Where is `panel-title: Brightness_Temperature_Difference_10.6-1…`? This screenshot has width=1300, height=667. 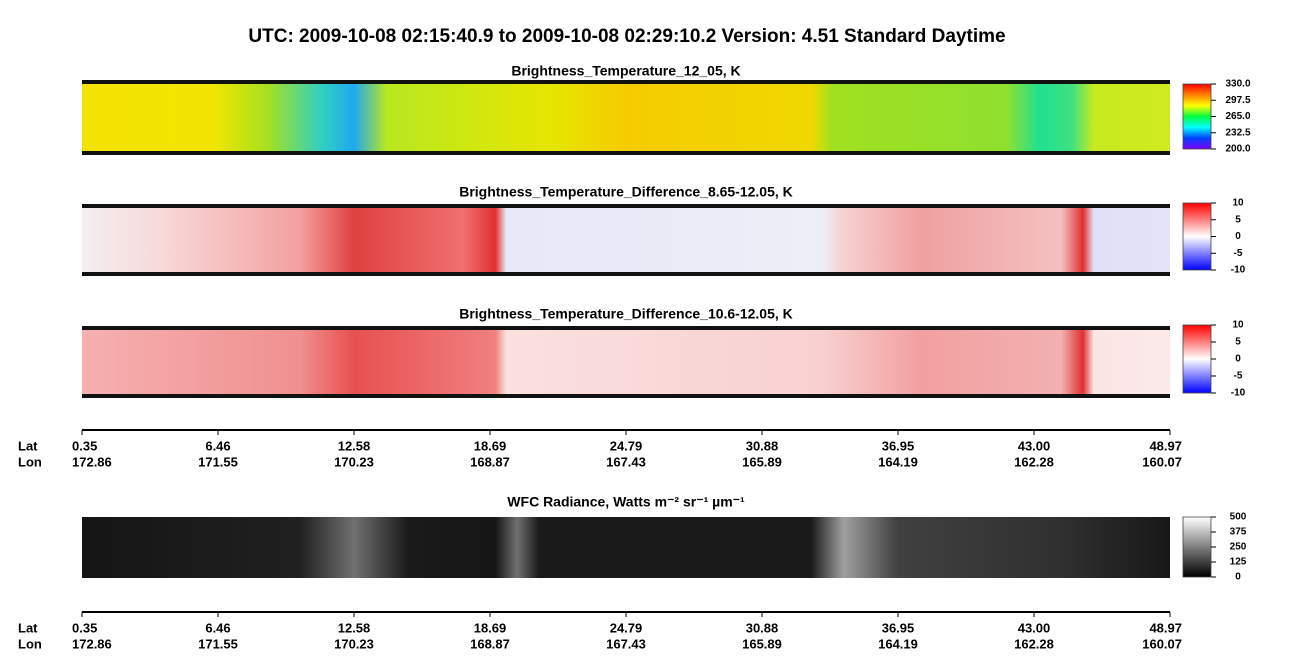 panel-title: Brightness_Temperature_Difference_10.6-1… is located at coordinates (626, 314).